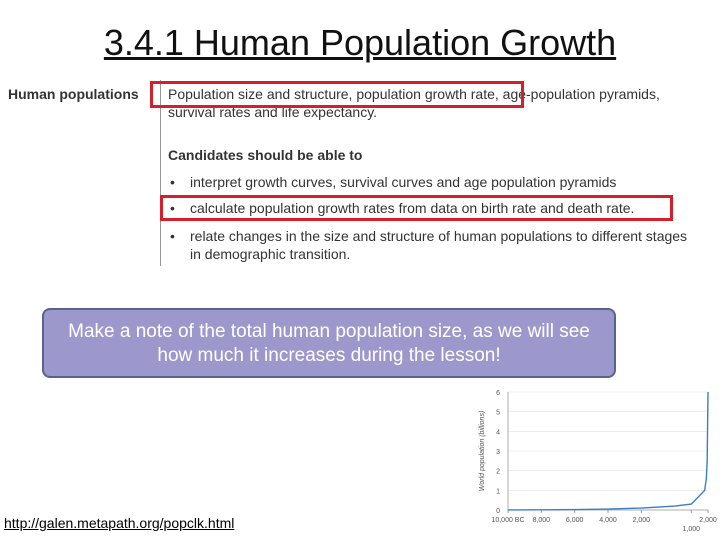  Describe the element at coordinates (575, 520) in the screenshot. I see `x-tick-label: 6,000` at that location.